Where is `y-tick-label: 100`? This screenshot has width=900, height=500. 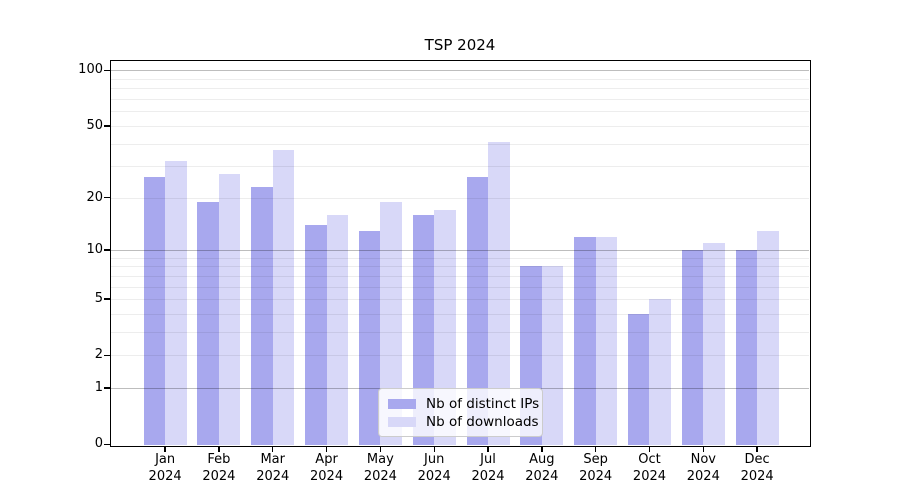
y-tick-label: 100 is located at coordinates (90, 70).